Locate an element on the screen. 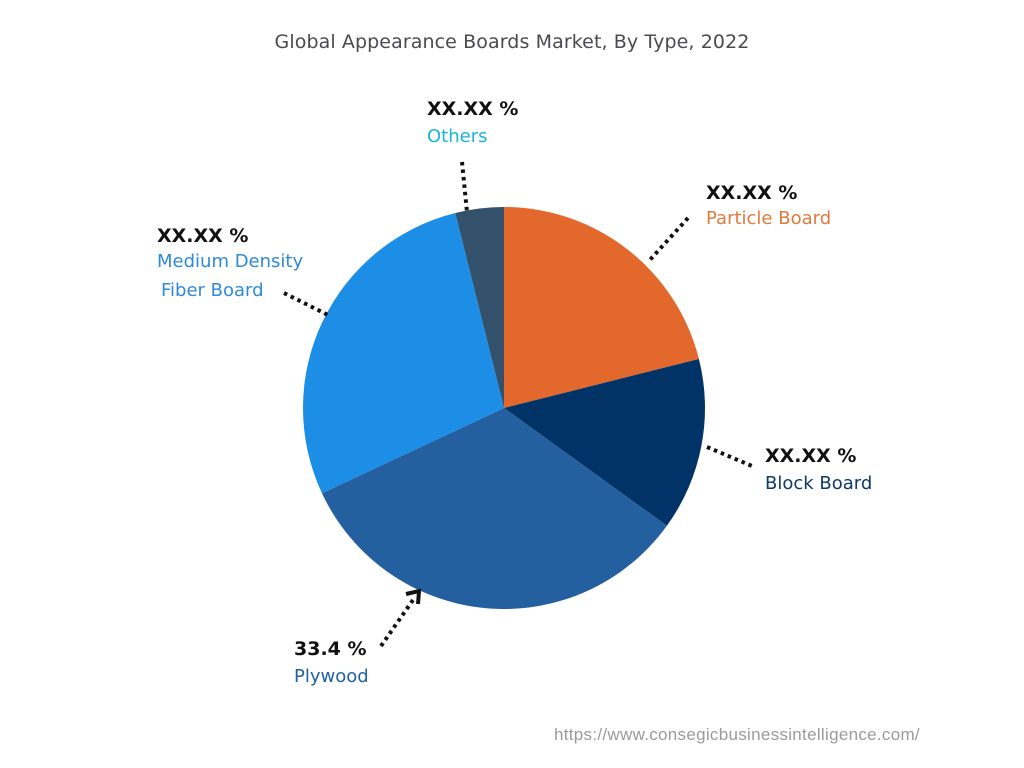 This screenshot has height=768, width=1024. mdf-pct: XX.XX % is located at coordinates (203, 236).